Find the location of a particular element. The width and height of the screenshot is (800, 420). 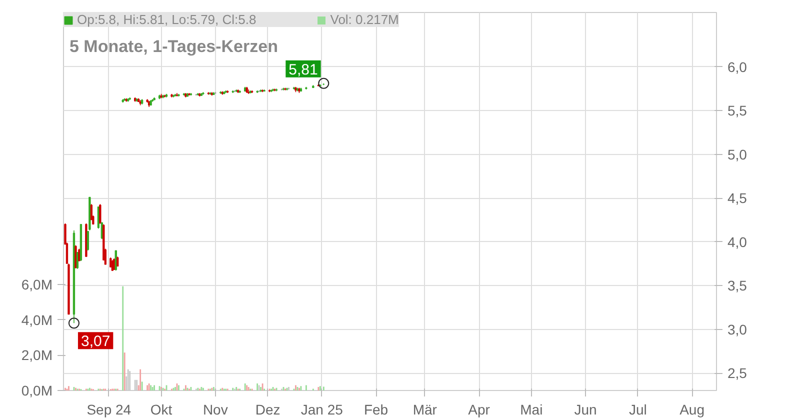

y2-tick-label: 6,0M is located at coordinates (36, 284).